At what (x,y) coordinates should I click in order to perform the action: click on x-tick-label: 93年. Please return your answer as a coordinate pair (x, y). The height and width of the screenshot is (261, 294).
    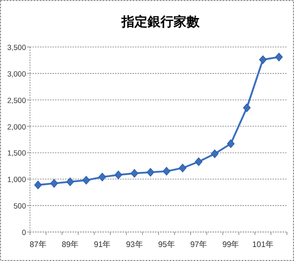
    Looking at the image, I should click on (134, 244).